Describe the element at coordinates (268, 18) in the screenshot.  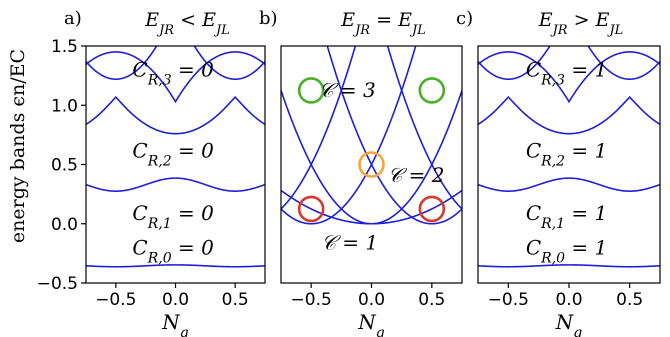
I see `panel-label: b)` at that location.